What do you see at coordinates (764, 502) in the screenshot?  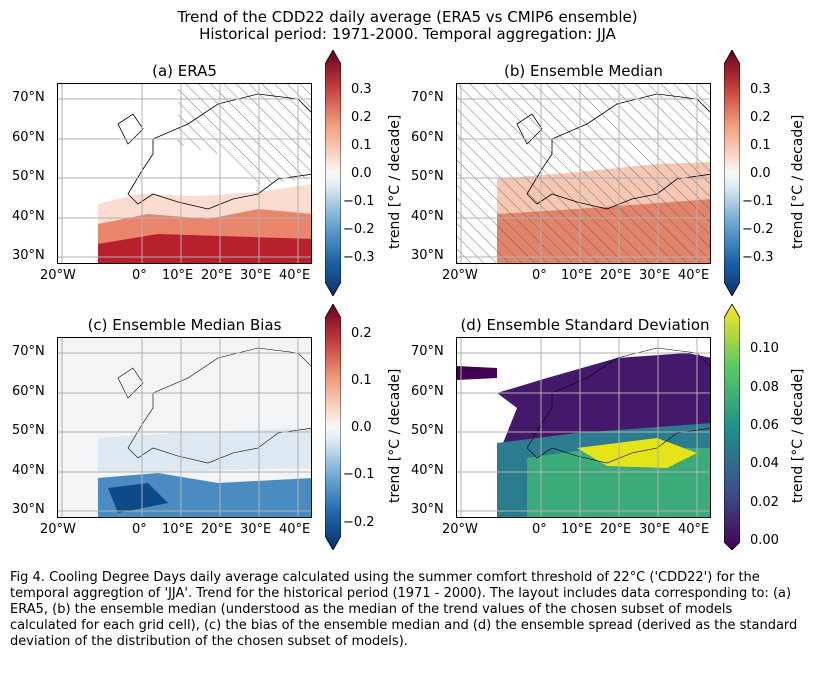 I see `colorbar-tick: 0.02` at bounding box center [764, 502].